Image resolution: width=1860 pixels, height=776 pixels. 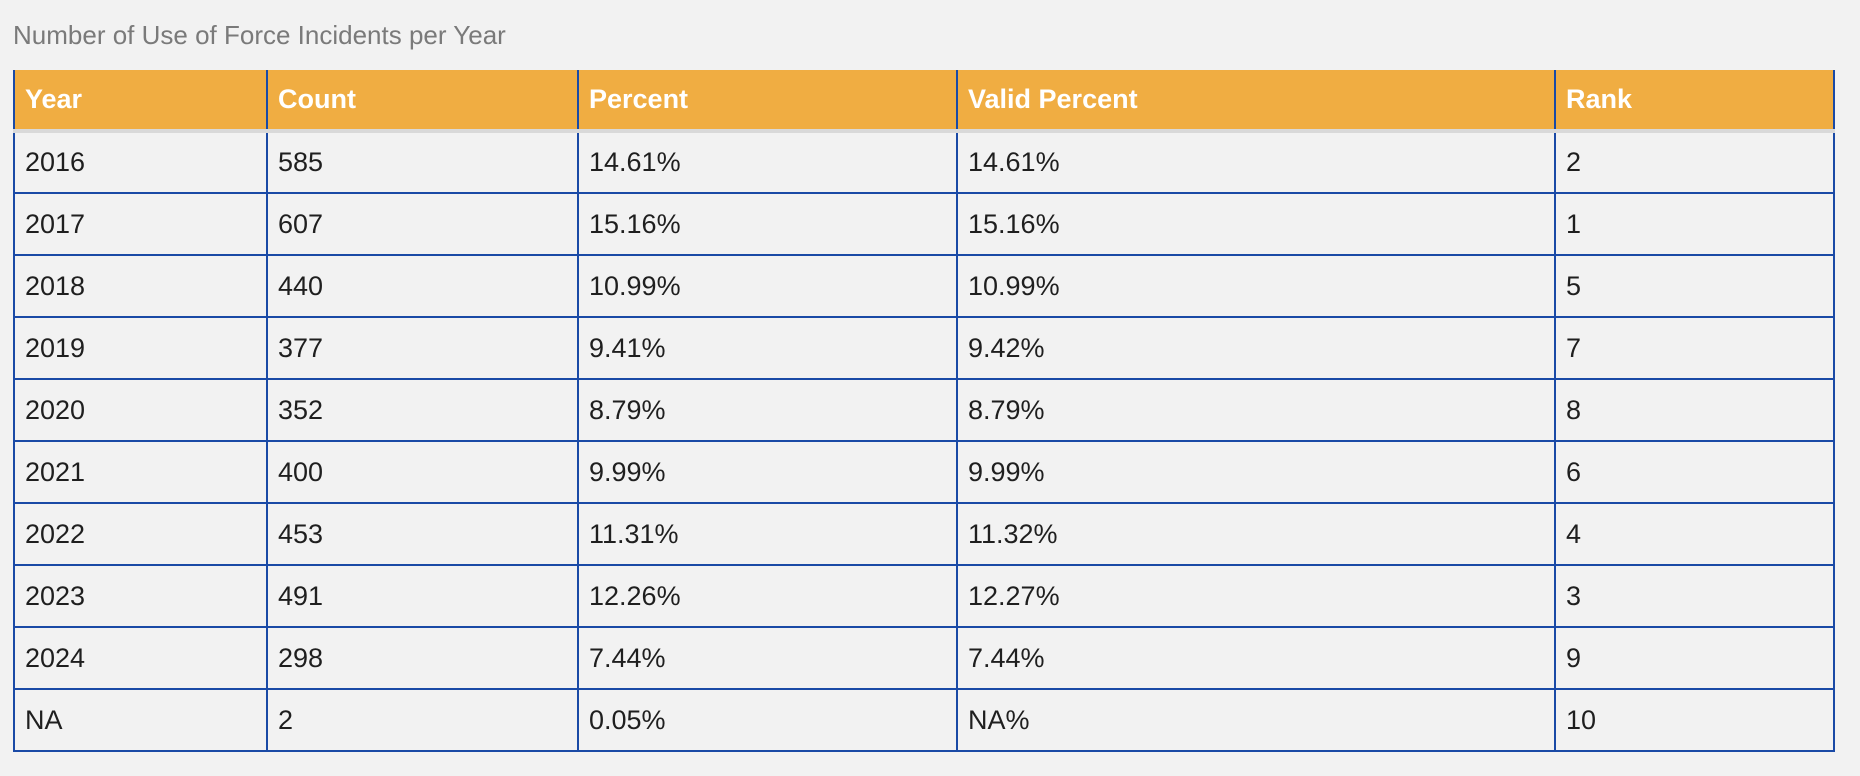 I want to click on table-header: Year Count Percent Valid Percent Rank, so click(x=924, y=101).